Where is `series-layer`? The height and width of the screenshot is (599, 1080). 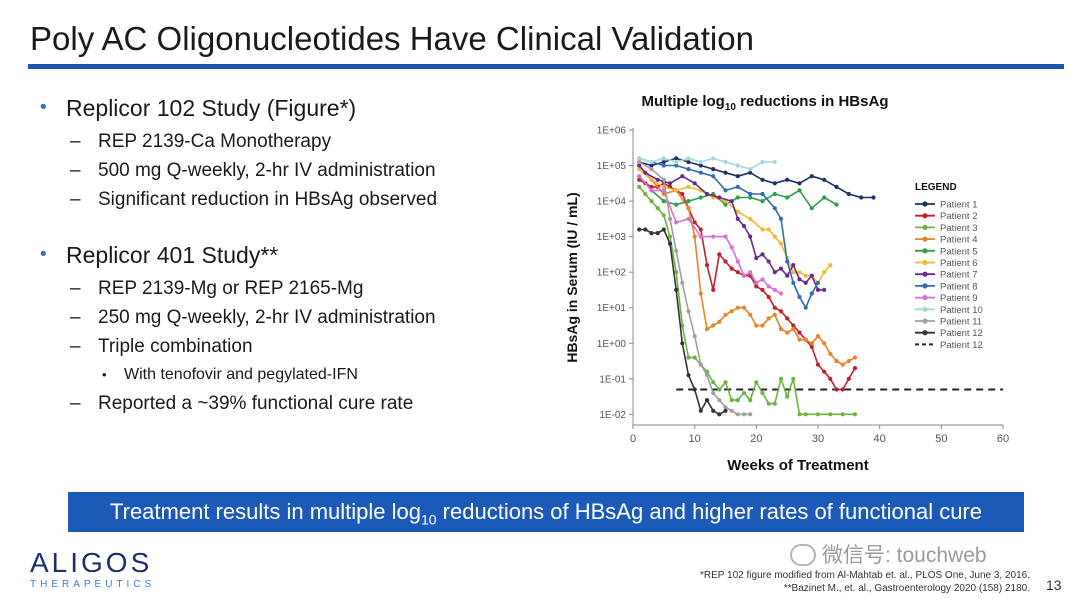
series-layer is located at coordinates (756, 286).